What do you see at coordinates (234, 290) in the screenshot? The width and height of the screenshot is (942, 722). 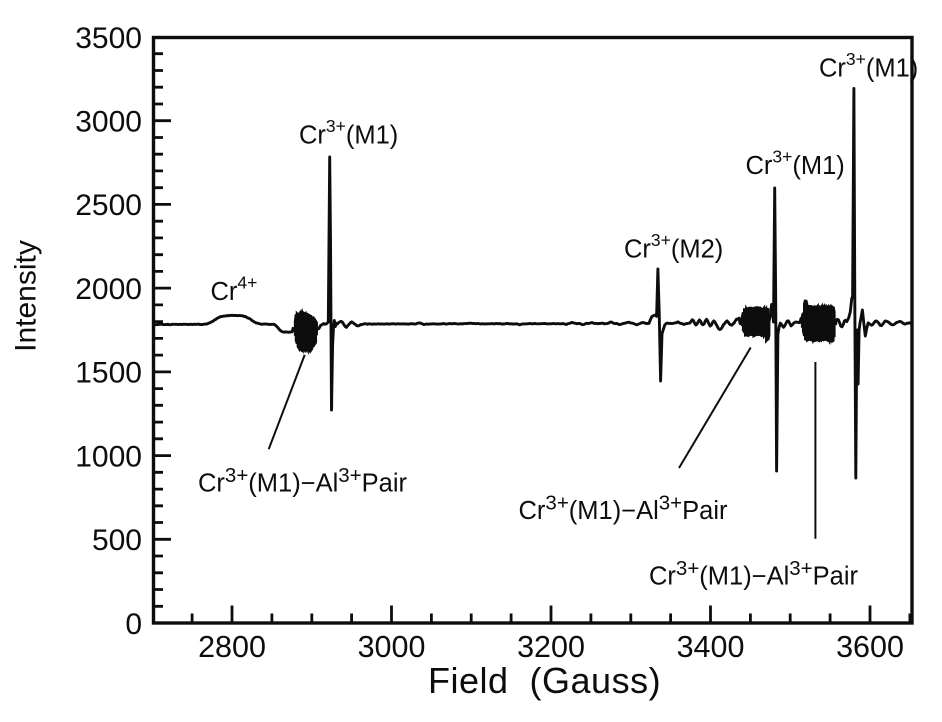 I see `svg-text: Cr4+` at bounding box center [234, 290].